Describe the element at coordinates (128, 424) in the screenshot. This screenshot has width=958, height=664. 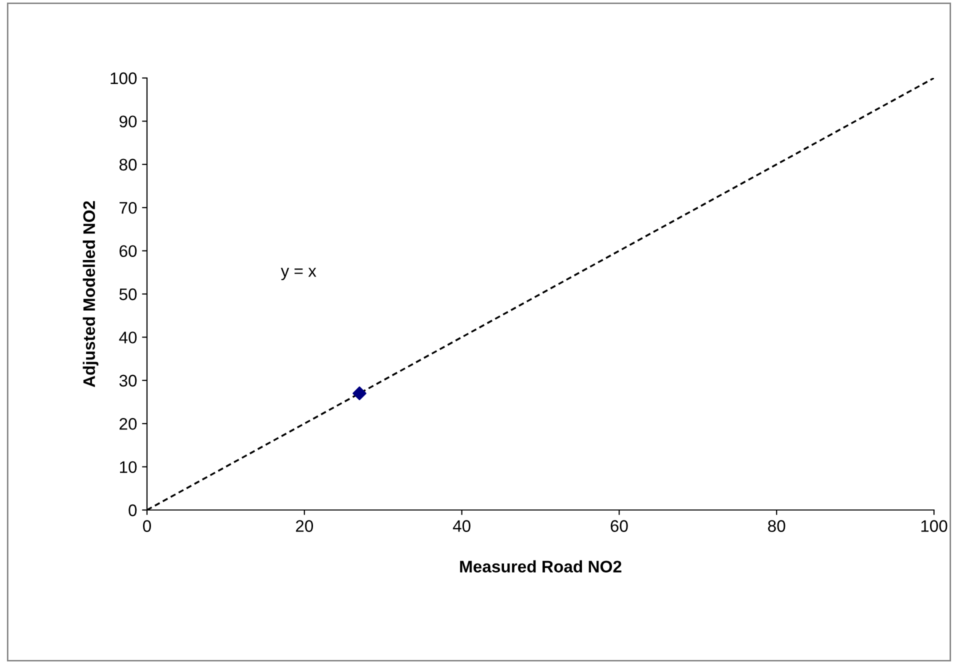
I see `y-tick-label: 20` at that location.